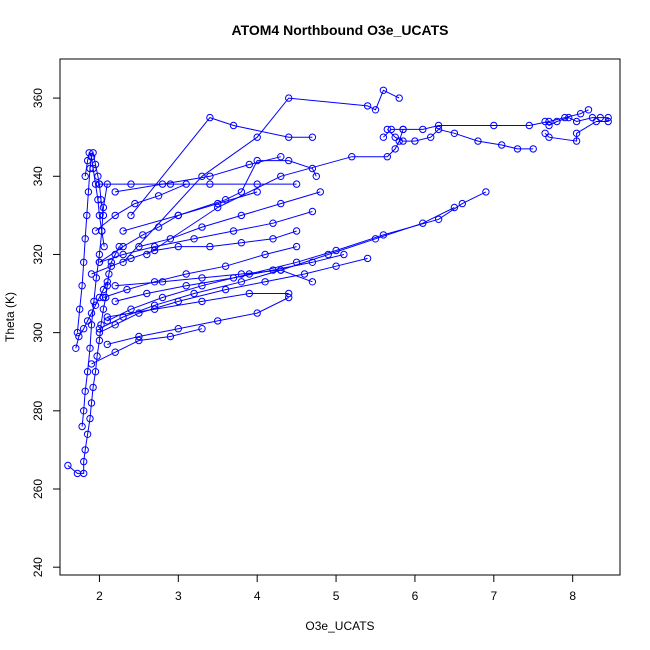  Describe the element at coordinates (45, 332) in the screenshot. I see `y-axis: 240 260 280 300 320 340 360` at that location.